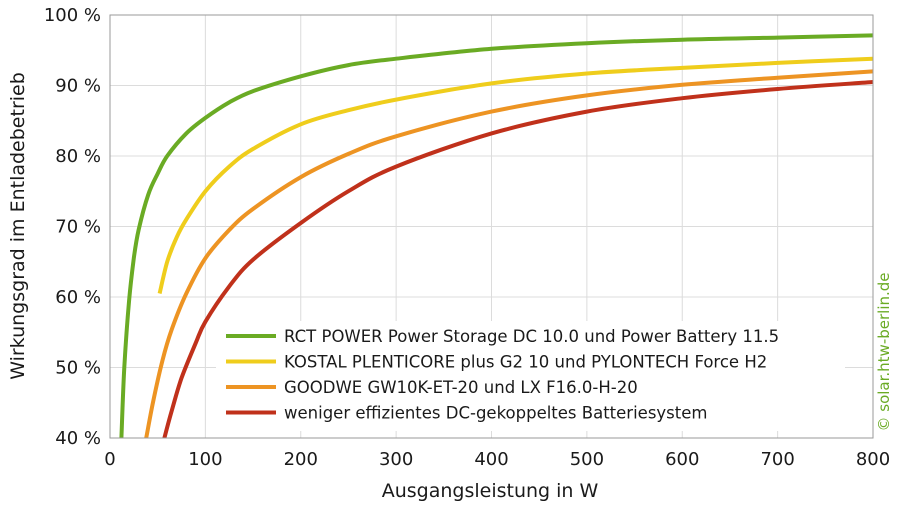 The height and width of the screenshot is (506, 900). I want to click on x-tick-label: 200, so click(301, 459).